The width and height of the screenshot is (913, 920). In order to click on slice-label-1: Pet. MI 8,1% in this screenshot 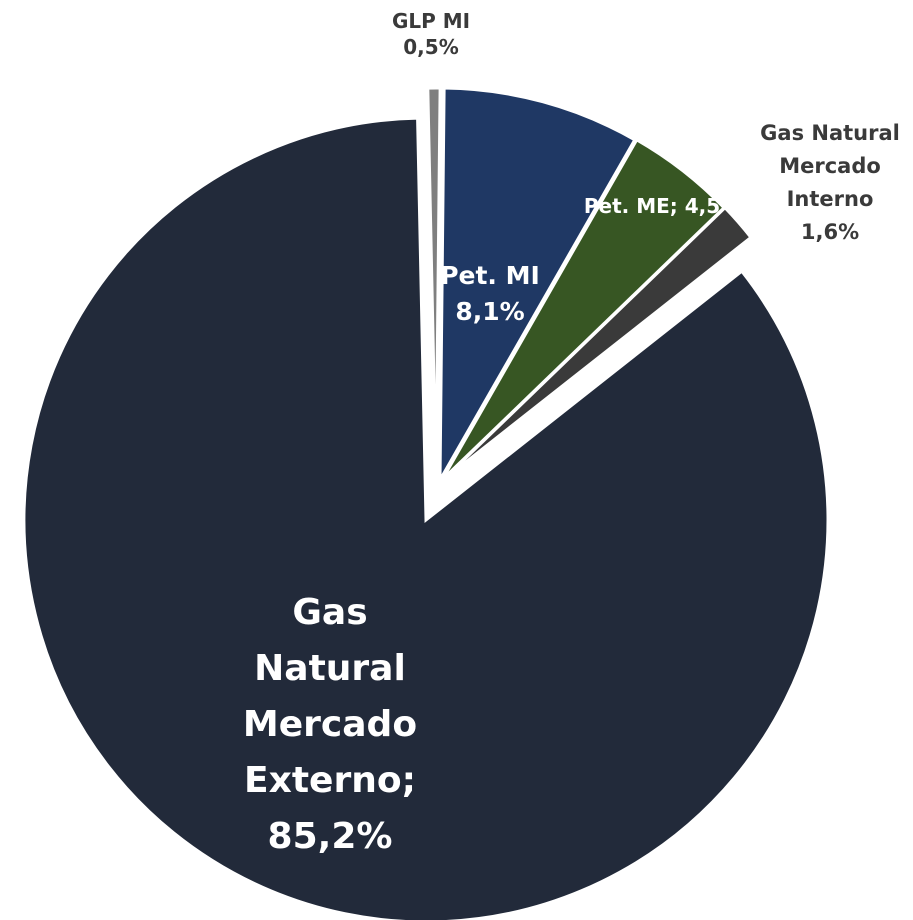, I will do `click(490, 293)`.